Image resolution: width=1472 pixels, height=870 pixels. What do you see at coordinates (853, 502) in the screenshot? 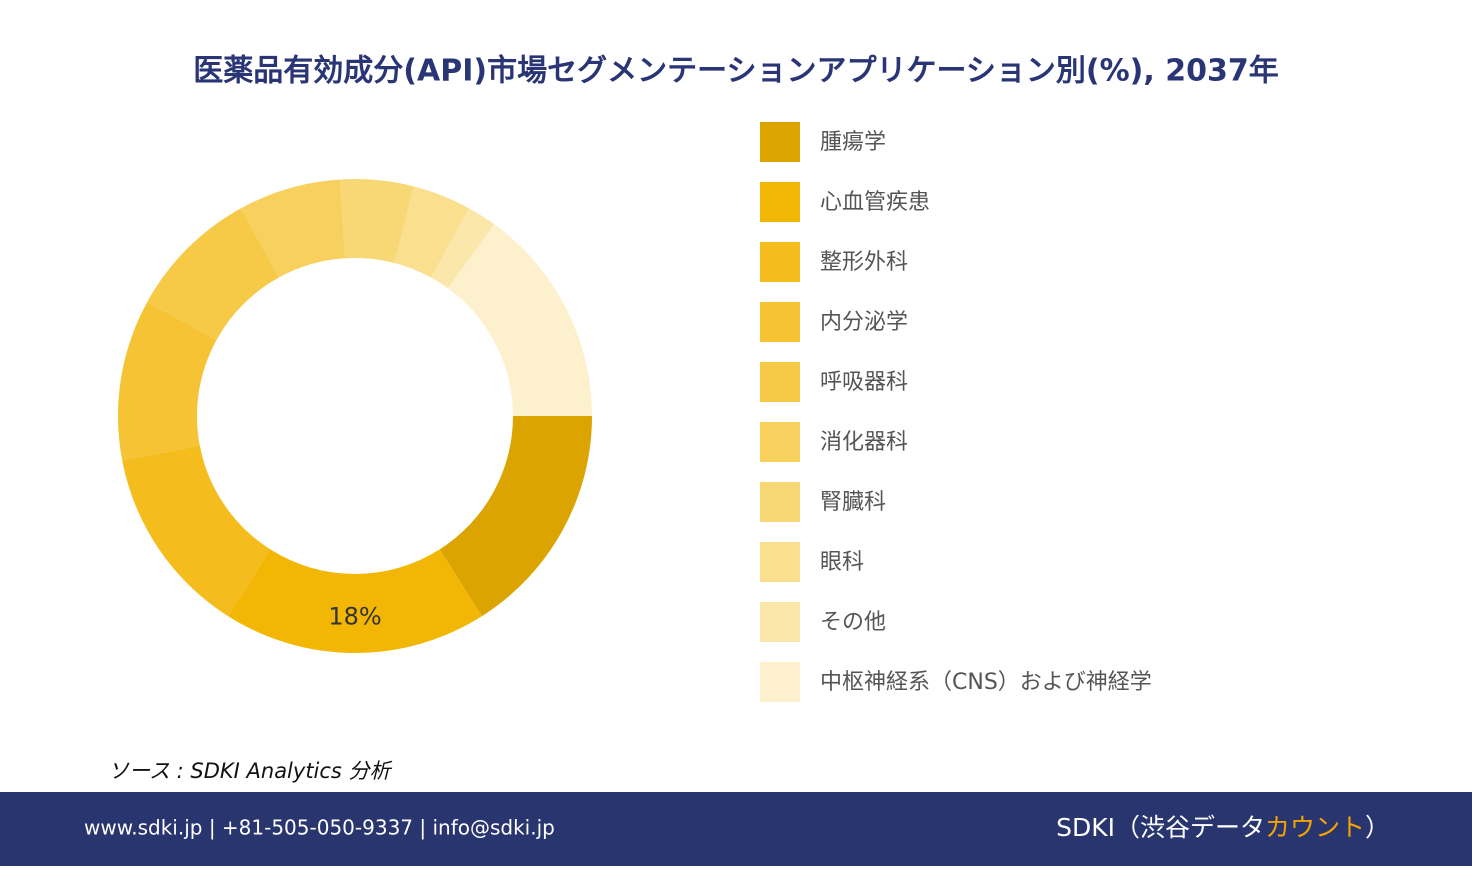
I see `legend-label: 腎臓科` at bounding box center [853, 502].